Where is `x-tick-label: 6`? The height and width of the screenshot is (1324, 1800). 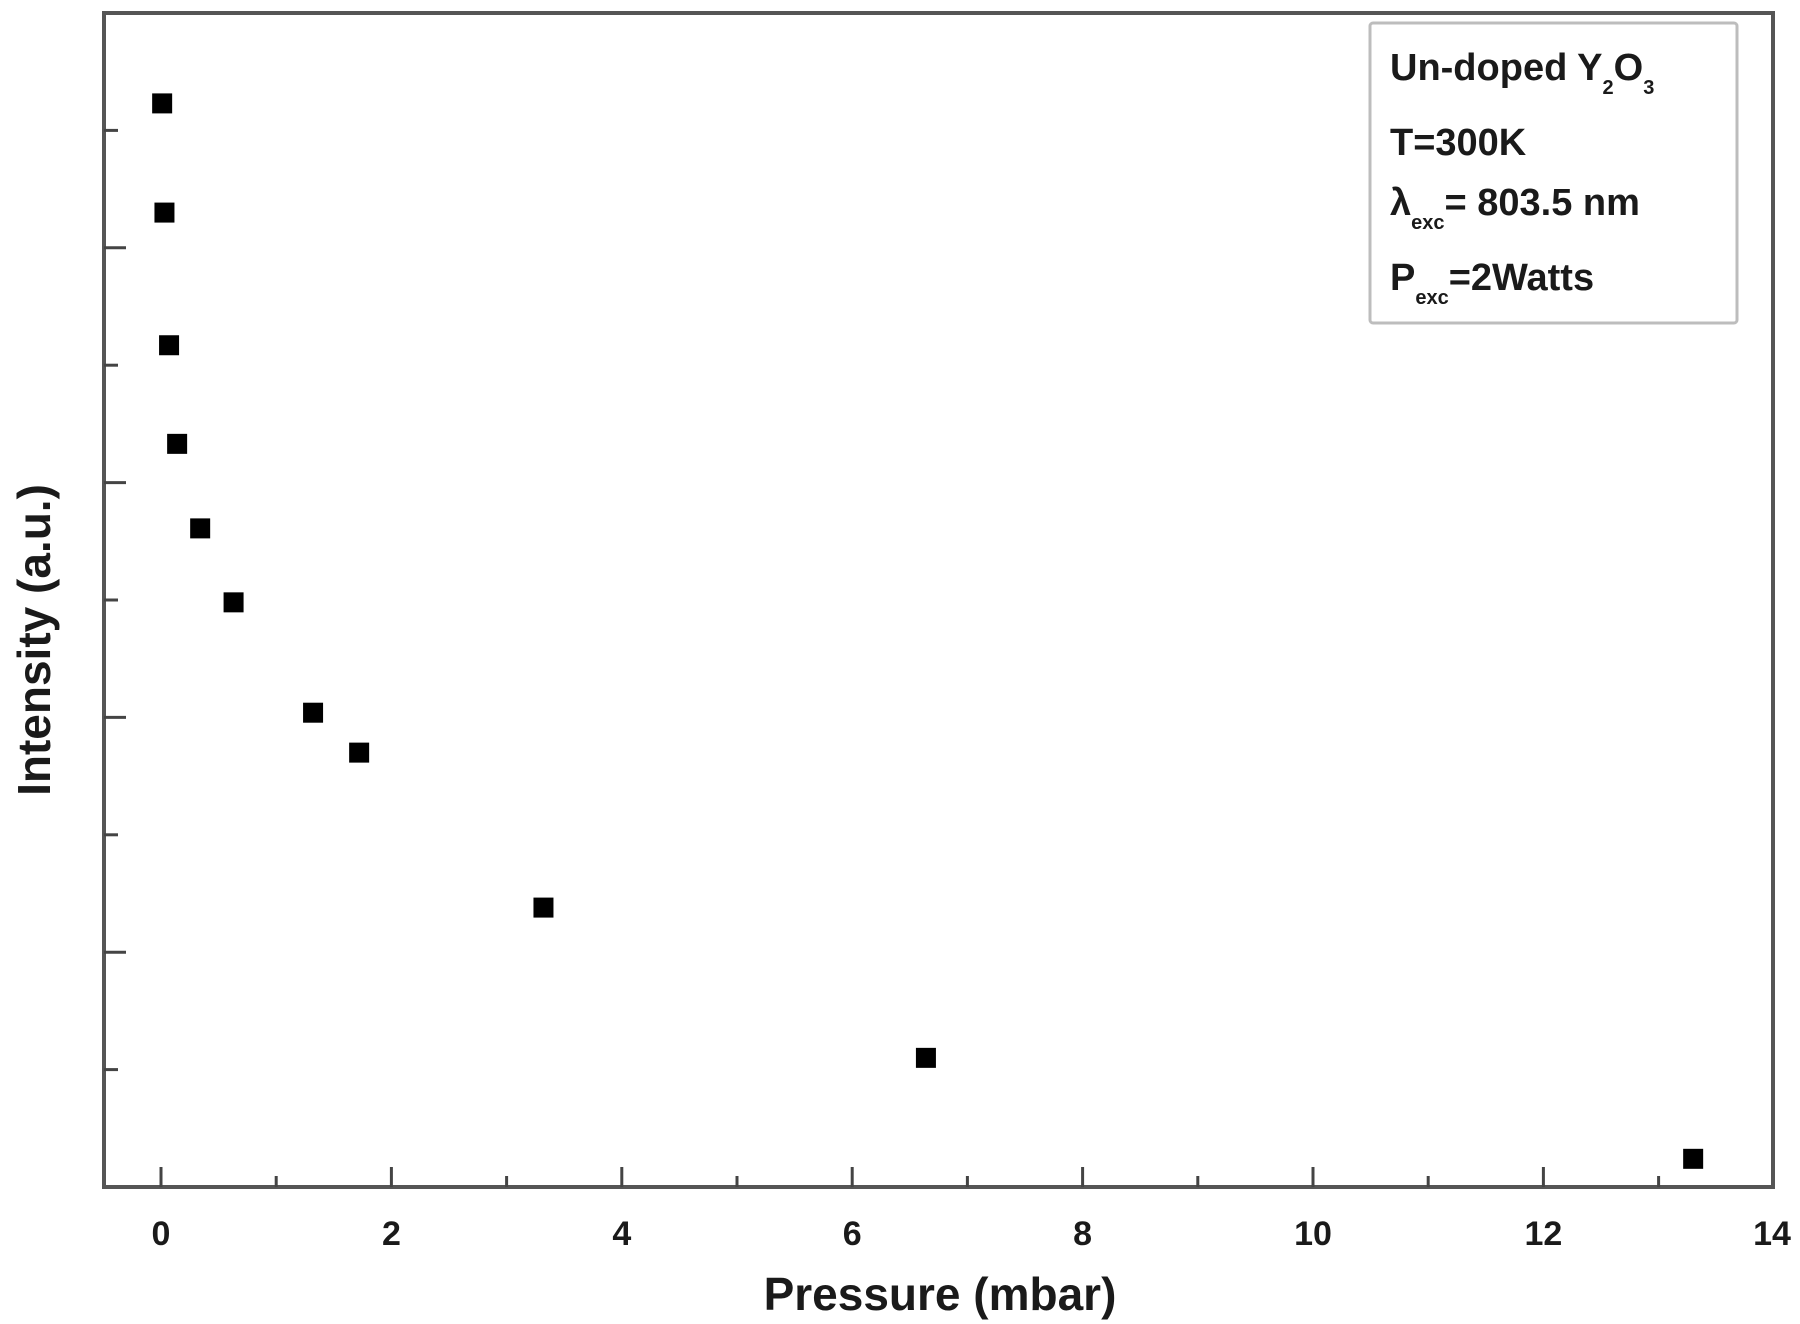 x-tick-label: 6 is located at coordinates (852, 1234).